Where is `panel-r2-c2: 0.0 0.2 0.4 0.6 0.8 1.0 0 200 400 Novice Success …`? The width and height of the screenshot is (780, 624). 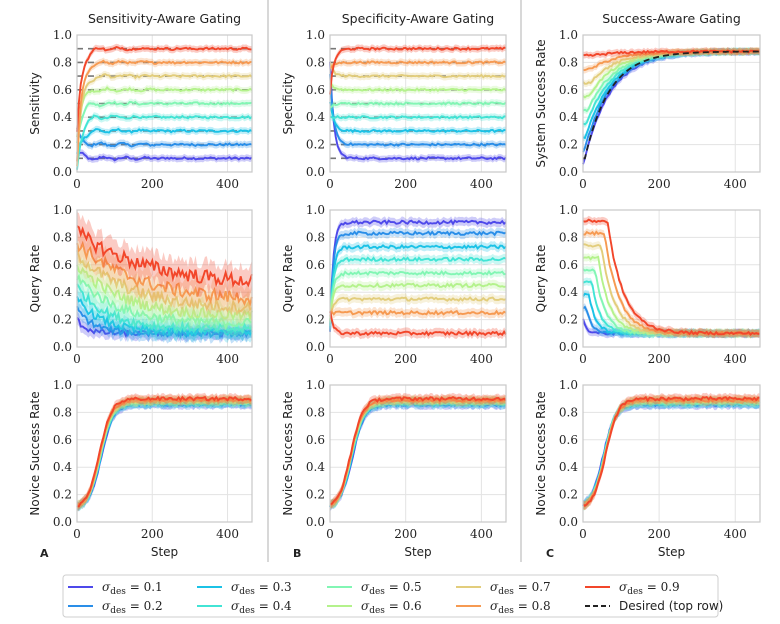
panel-r2-c2: 0.0 0.2 0.4 0.6 0.8 1.0 0 200 400 Novice Success … is located at coordinates (647, 469).